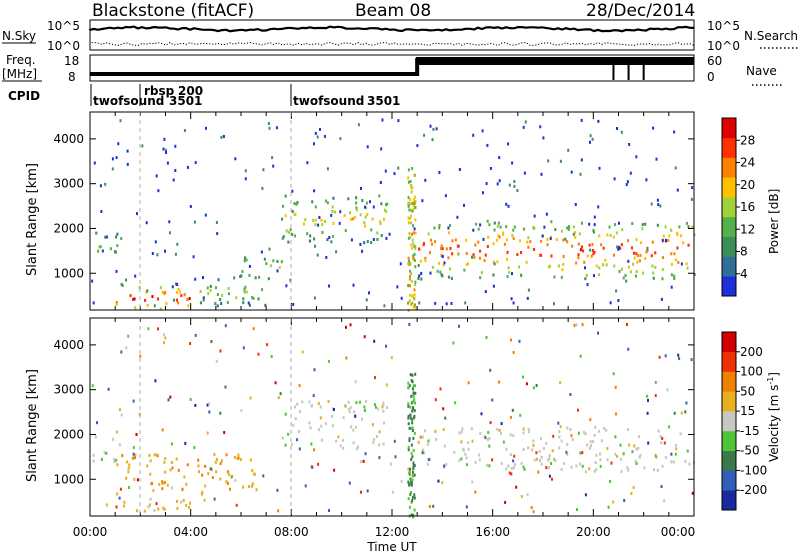  I want to click on x-tick-label-0: 00:00, so click(90, 532).